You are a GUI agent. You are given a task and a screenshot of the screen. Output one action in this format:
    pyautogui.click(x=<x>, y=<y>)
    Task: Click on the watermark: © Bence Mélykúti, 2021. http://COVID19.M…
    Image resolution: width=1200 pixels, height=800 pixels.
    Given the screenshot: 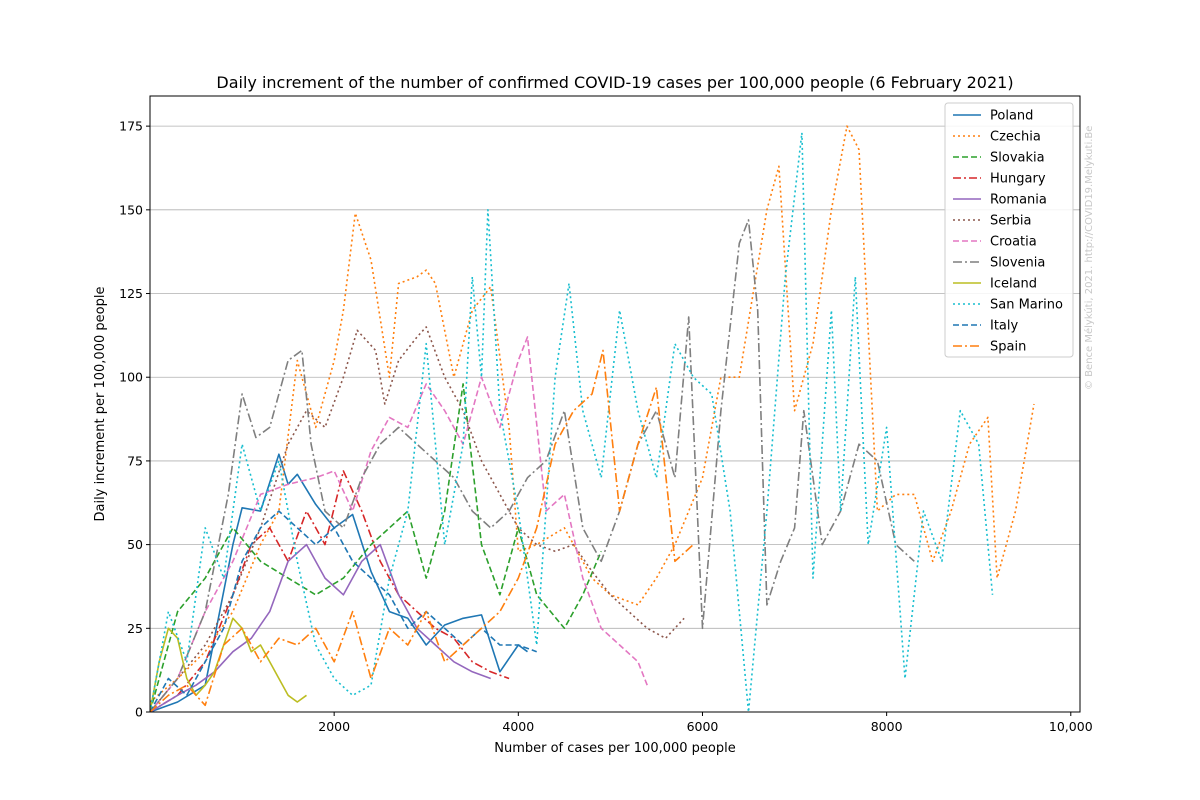 What is the action you would take?
    pyautogui.click(x=1089, y=258)
    